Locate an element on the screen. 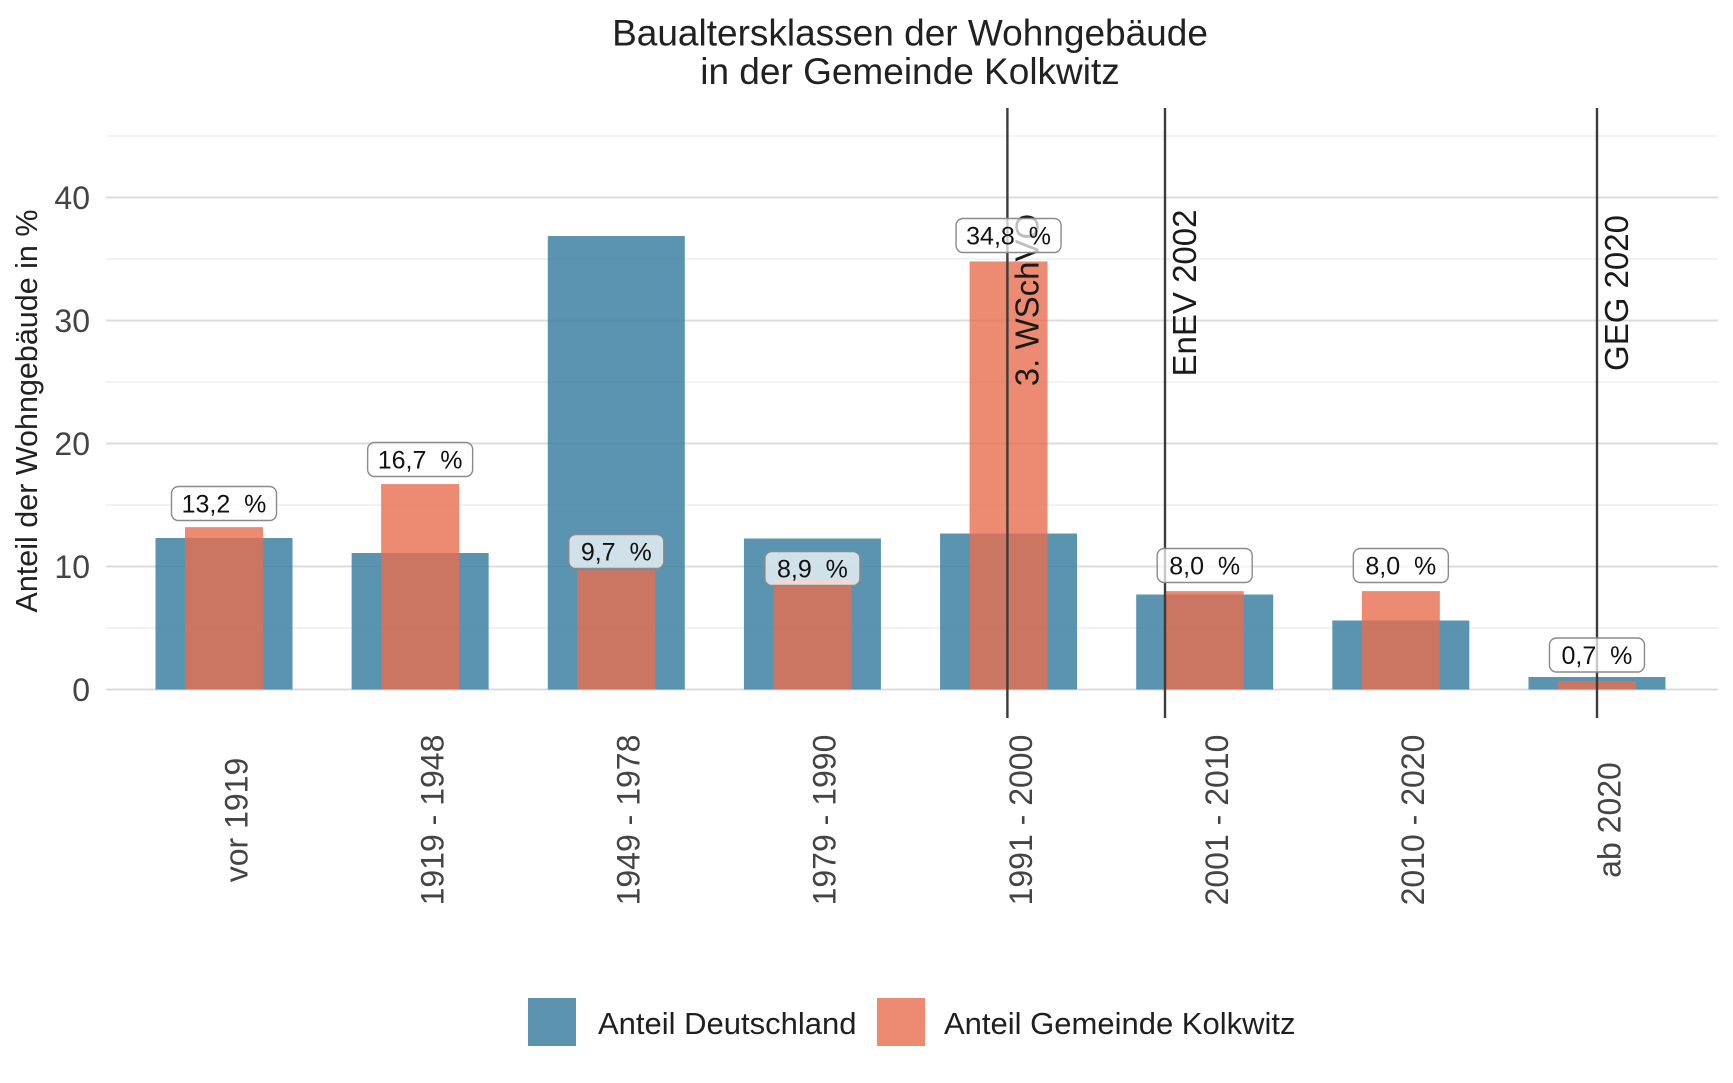 This screenshot has width=1733, height=1083. svg-text: 10 is located at coordinates (72, 567).